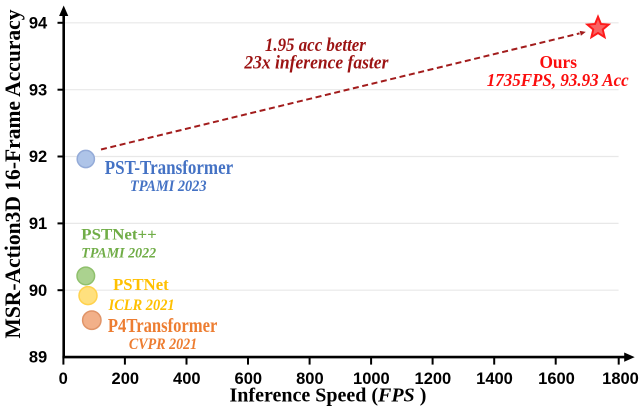 The width and height of the screenshot is (640, 410). I want to click on svg-text: 0, so click(63, 379).